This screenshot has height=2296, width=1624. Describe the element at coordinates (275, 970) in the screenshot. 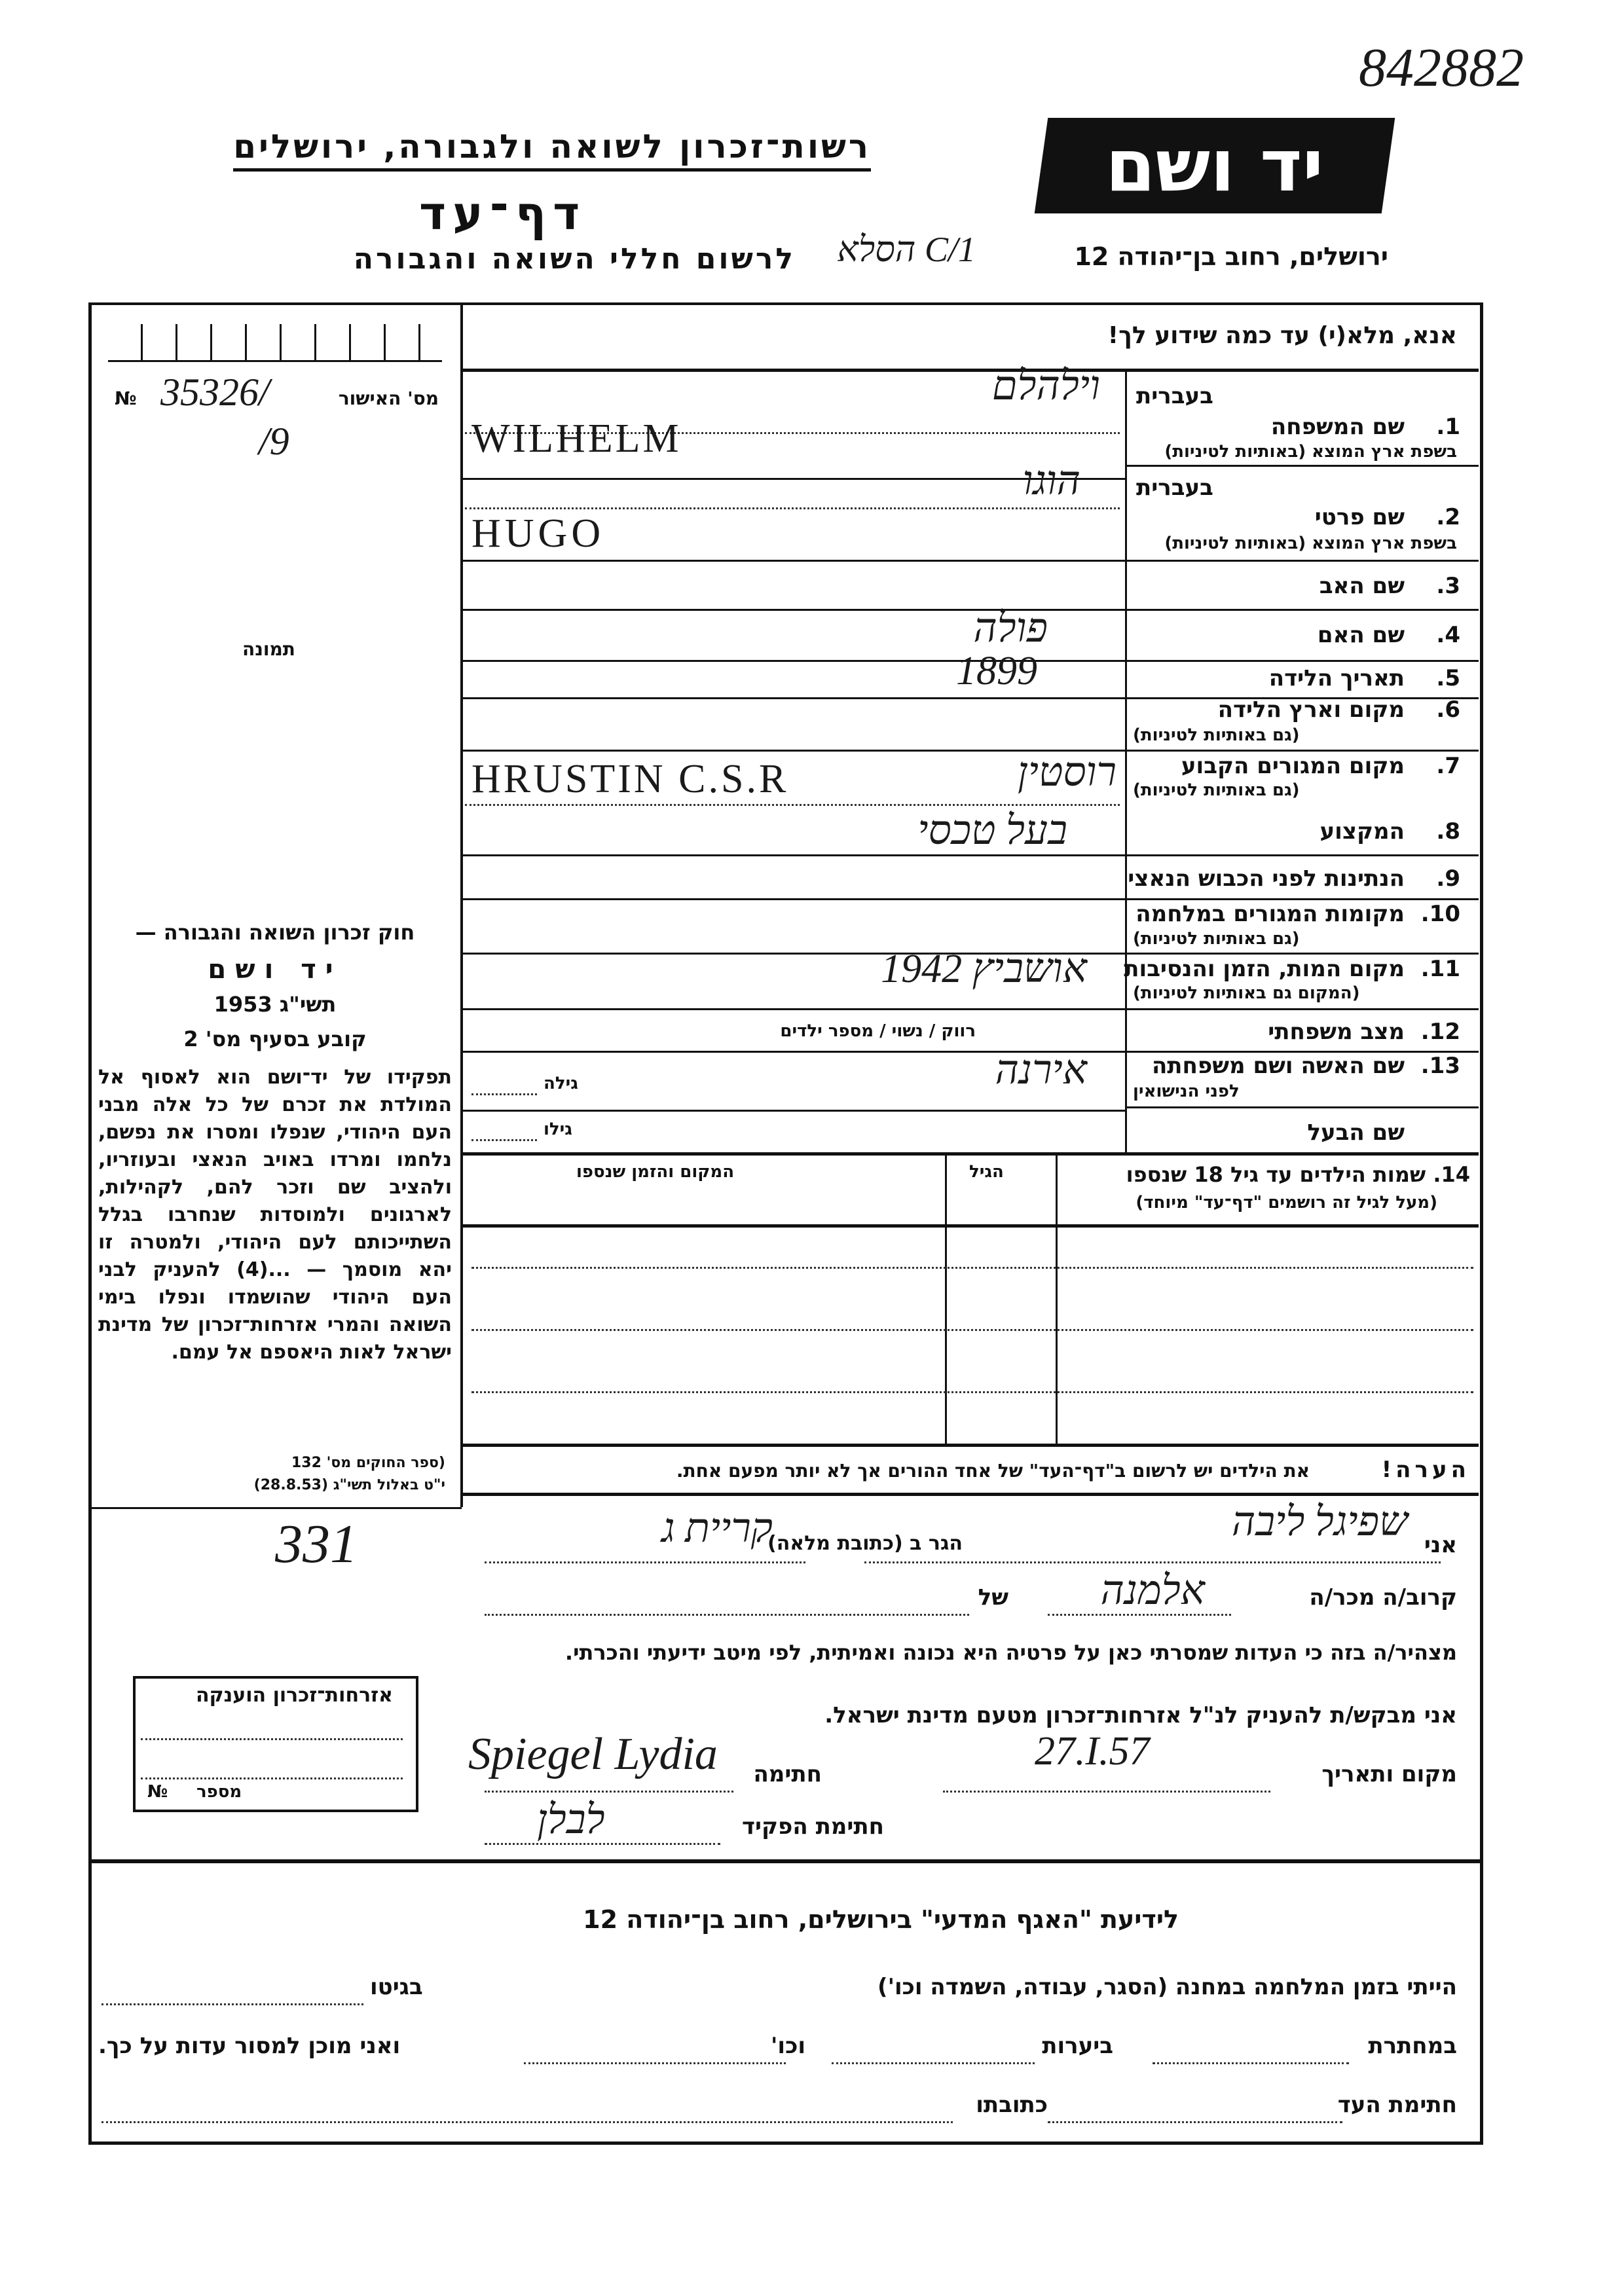

I see `law-name: יד ושם` at that location.